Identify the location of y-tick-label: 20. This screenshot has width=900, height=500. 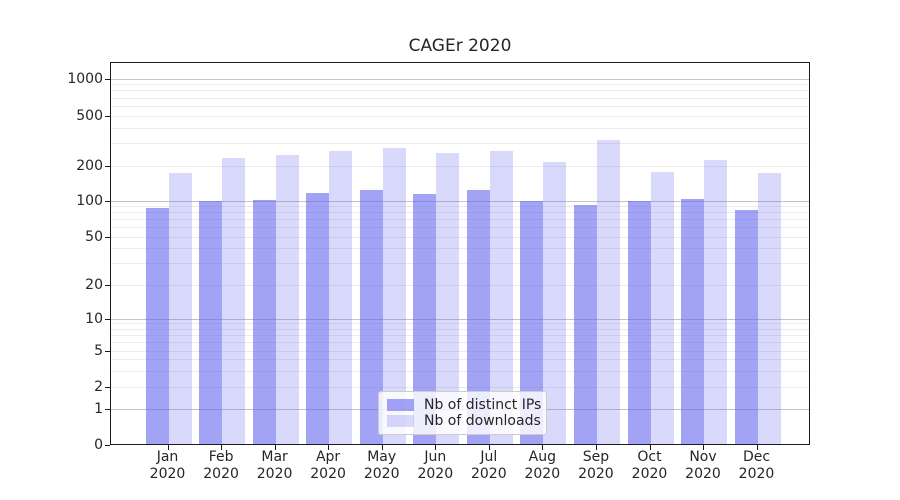
(94, 284).